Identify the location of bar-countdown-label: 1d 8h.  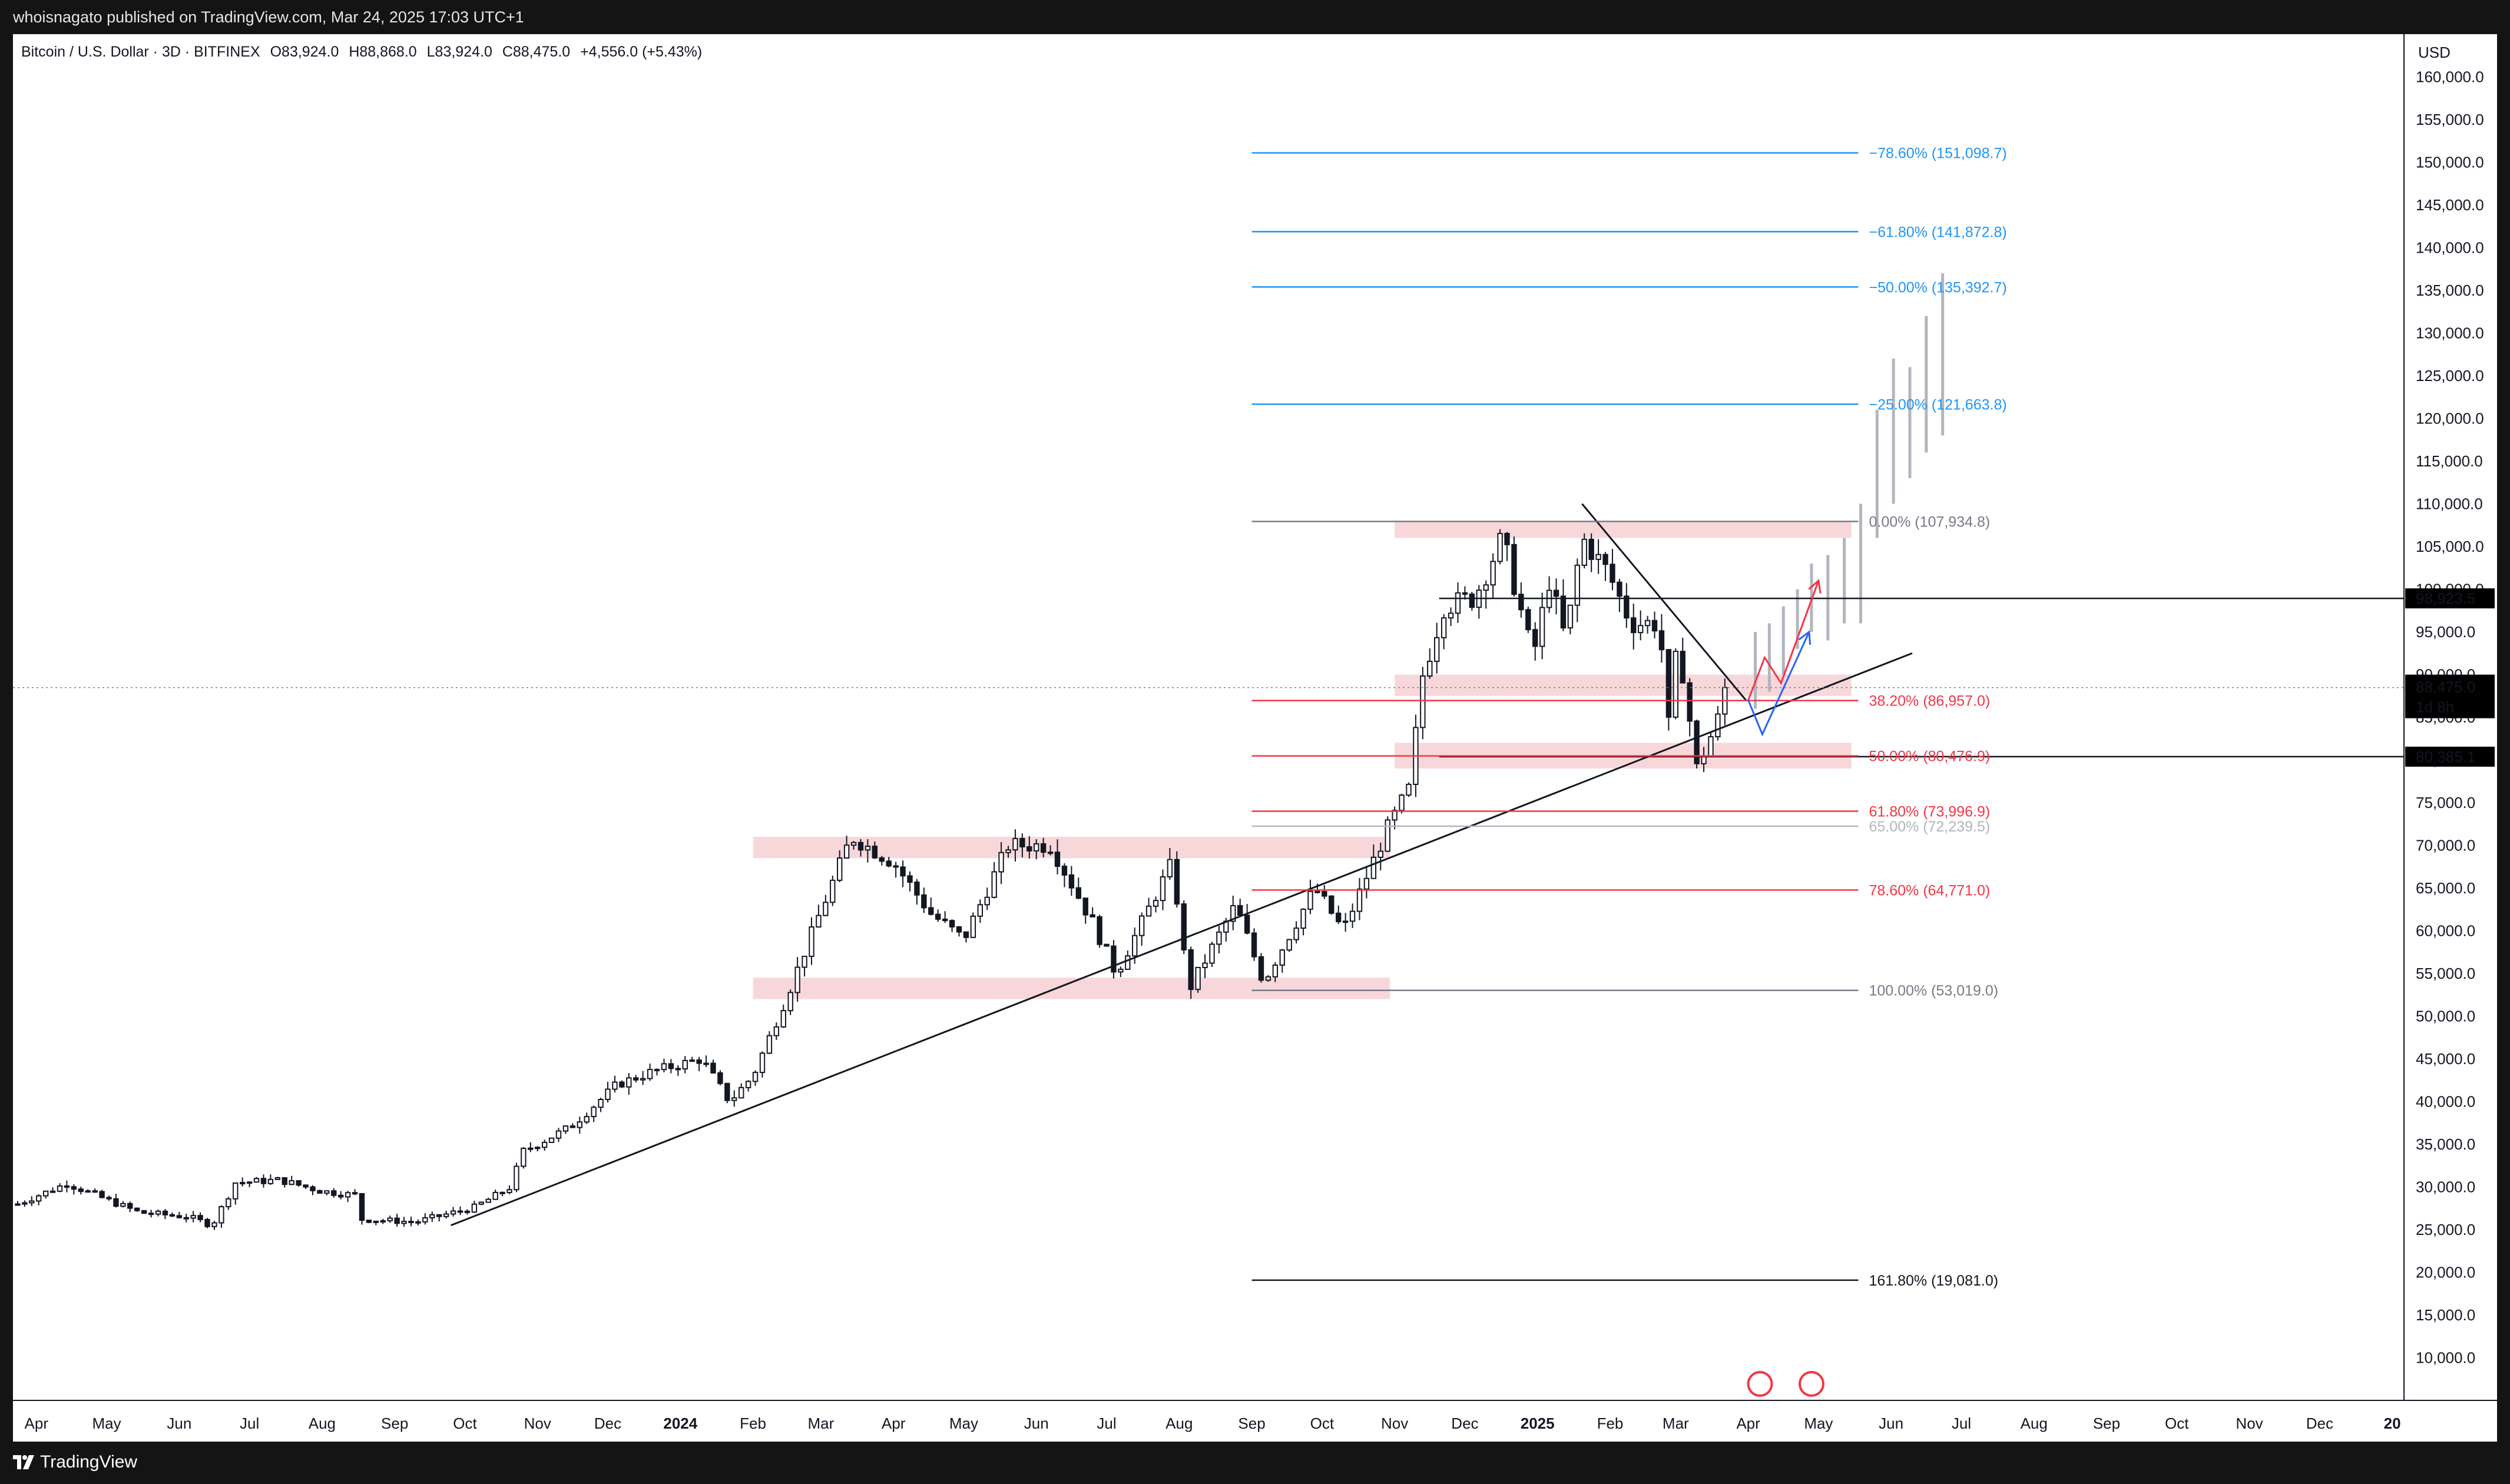
(2435, 707).